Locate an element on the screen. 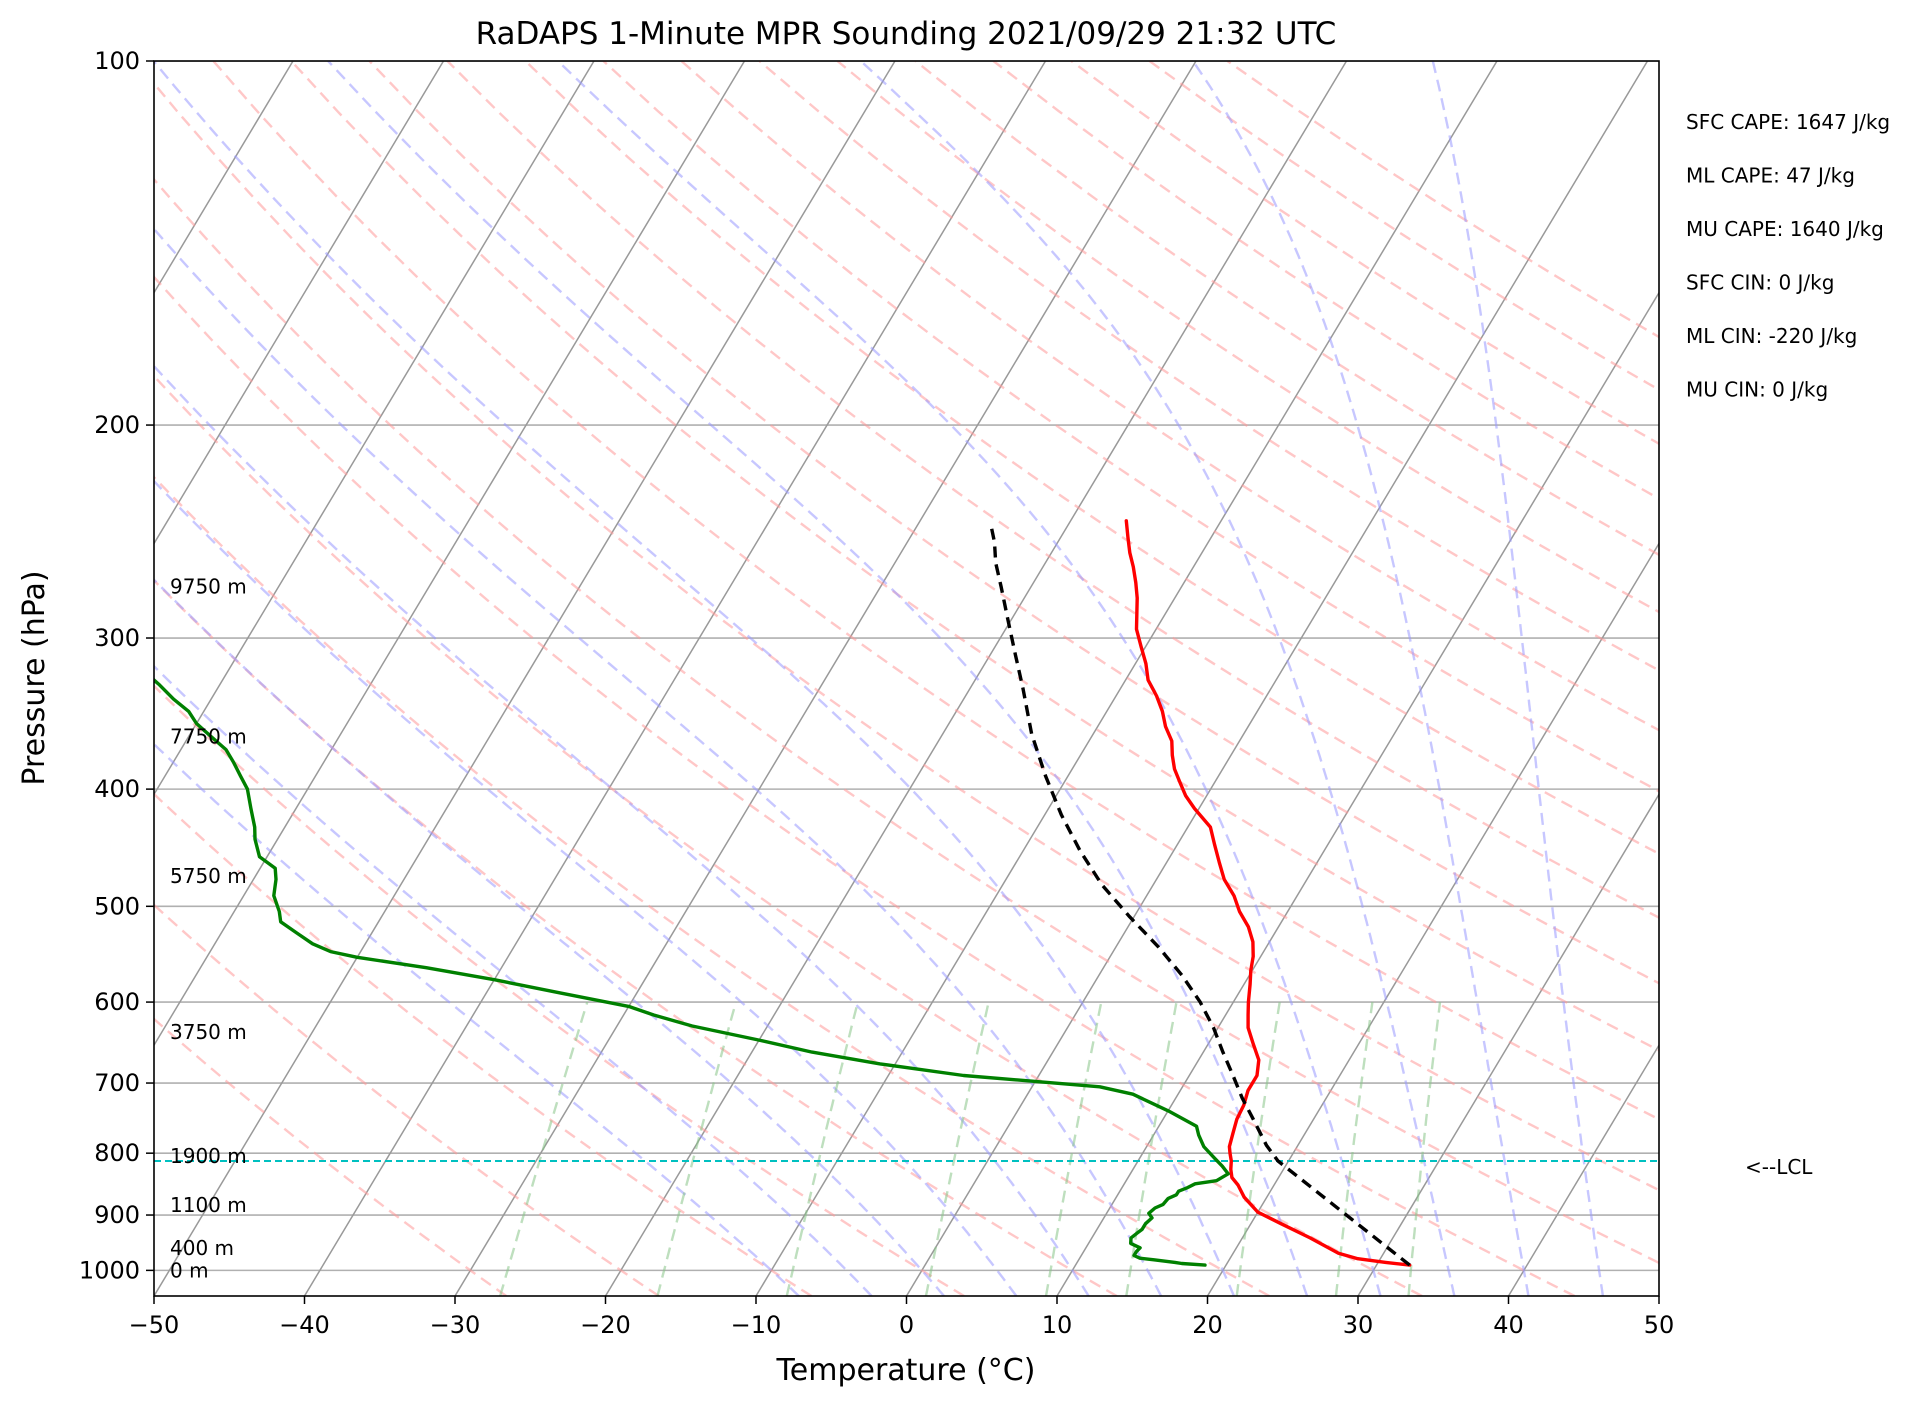  height-label: 7750 m is located at coordinates (208, 737).